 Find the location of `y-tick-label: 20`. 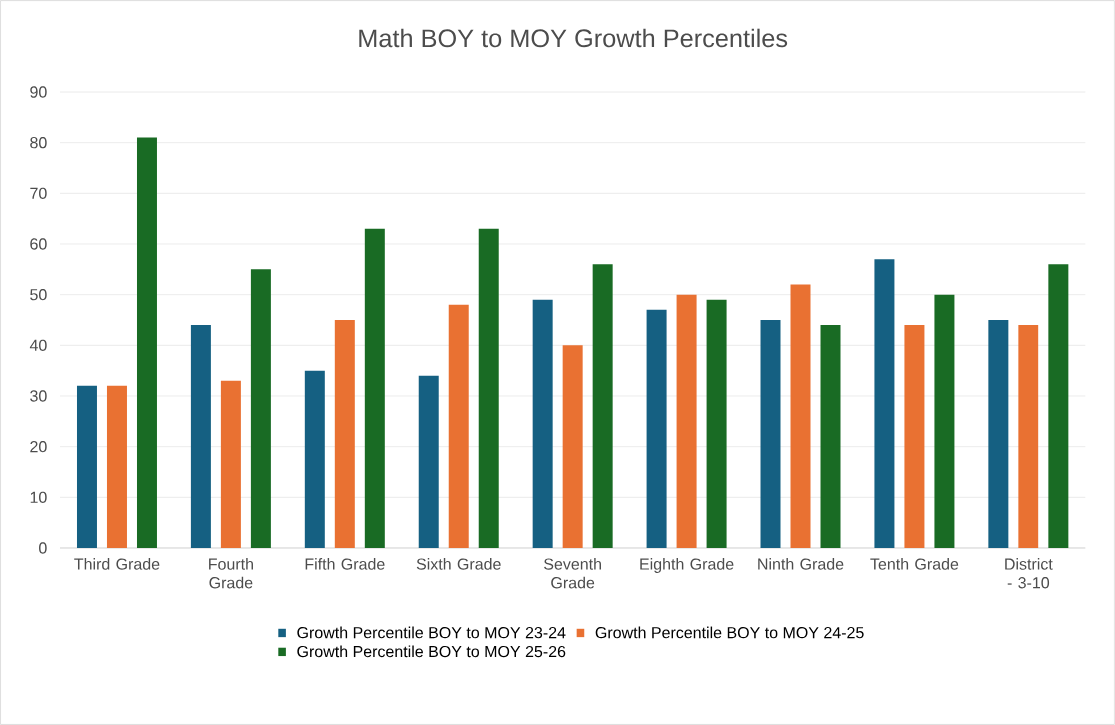

y-tick-label: 20 is located at coordinates (38, 447).